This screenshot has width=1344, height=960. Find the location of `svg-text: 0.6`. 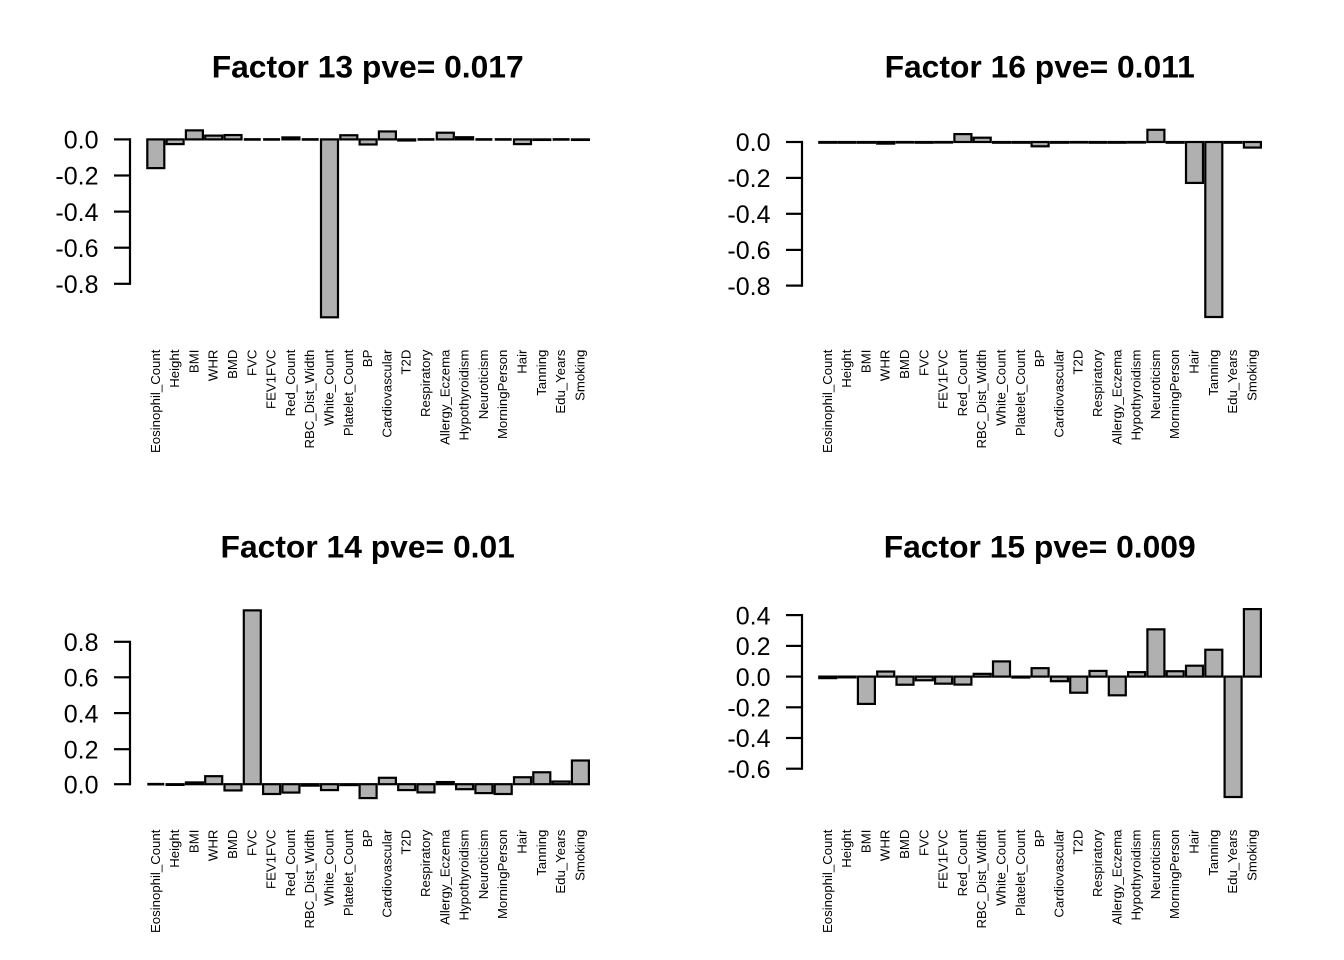

svg-text: 0.6 is located at coordinates (81, 679).